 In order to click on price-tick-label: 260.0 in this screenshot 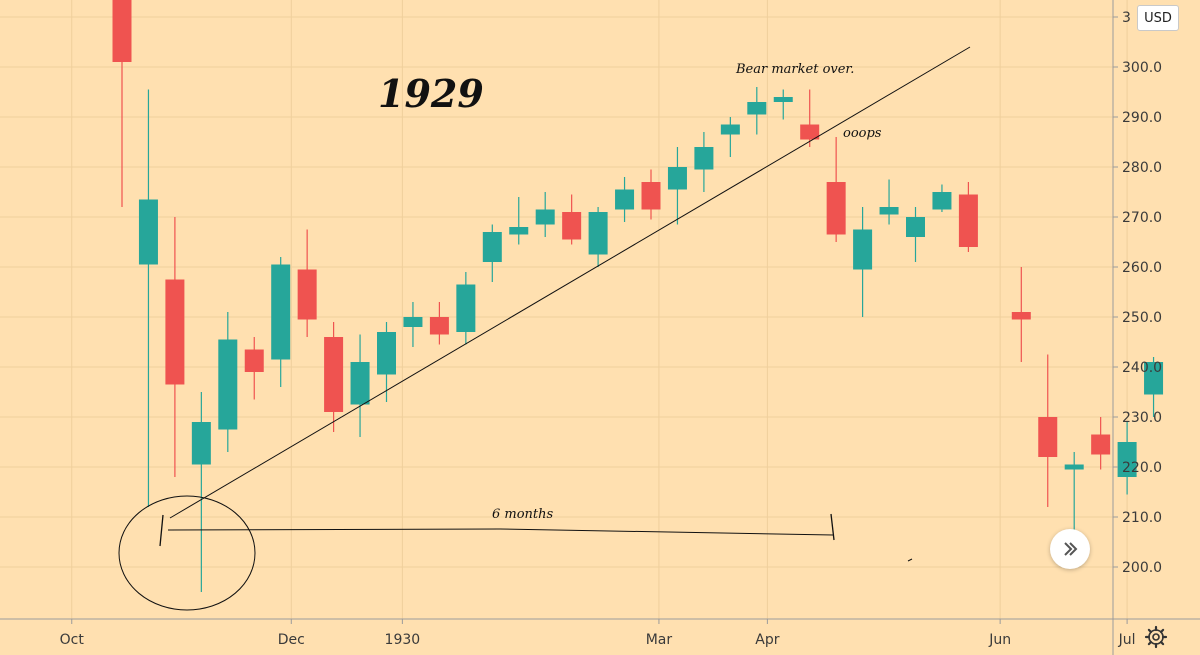, I will do `click(1142, 268)`.